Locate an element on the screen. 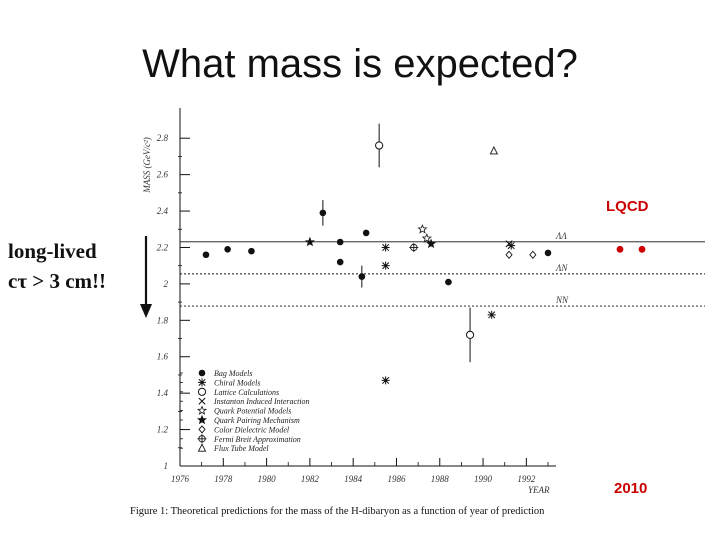 The width and height of the screenshot is (720, 540). x-tick-label: 1980 is located at coordinates (267, 479).